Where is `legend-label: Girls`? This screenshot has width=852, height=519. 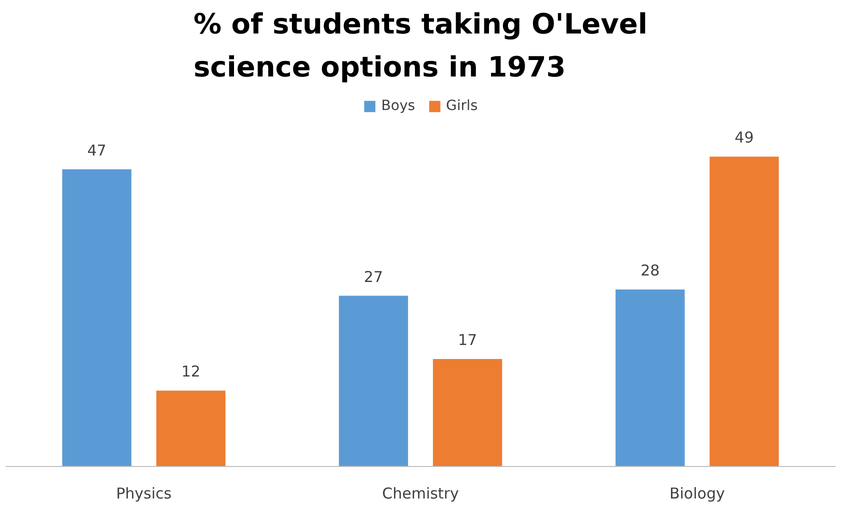 legend-label: Girls is located at coordinates (462, 106).